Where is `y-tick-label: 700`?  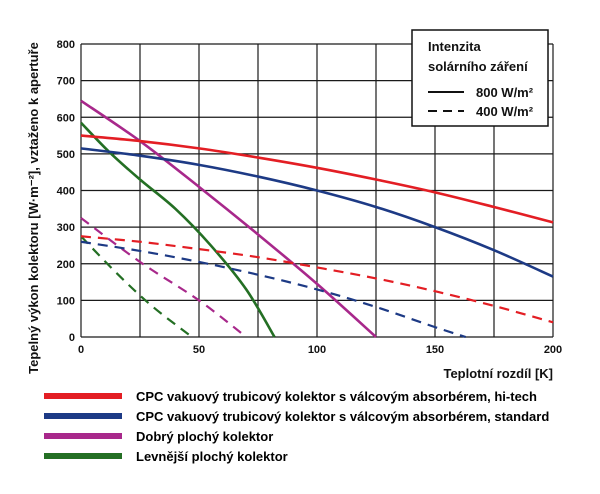
y-tick-label: 700 is located at coordinates (66, 82).